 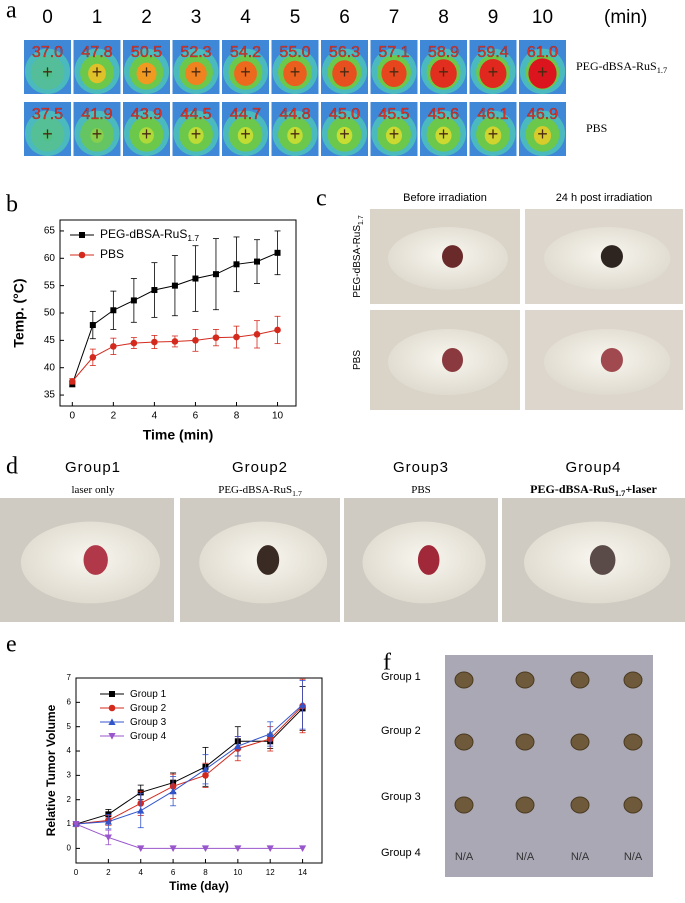 What do you see at coordinates (11, 12) in the screenshot?
I see `panel-letter: a` at bounding box center [11, 12].